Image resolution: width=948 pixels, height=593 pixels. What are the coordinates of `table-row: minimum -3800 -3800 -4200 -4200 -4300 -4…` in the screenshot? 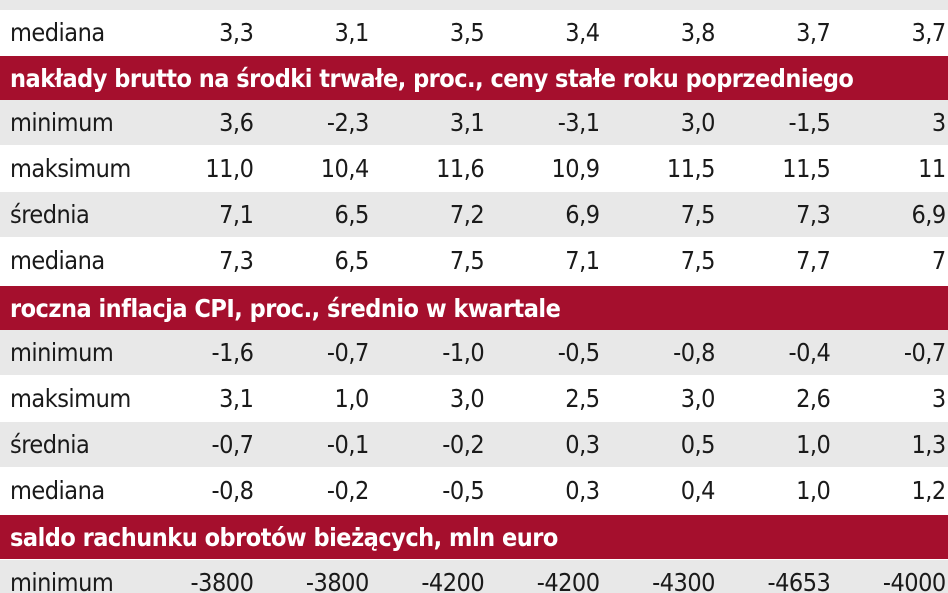 It's located at (474, 576).